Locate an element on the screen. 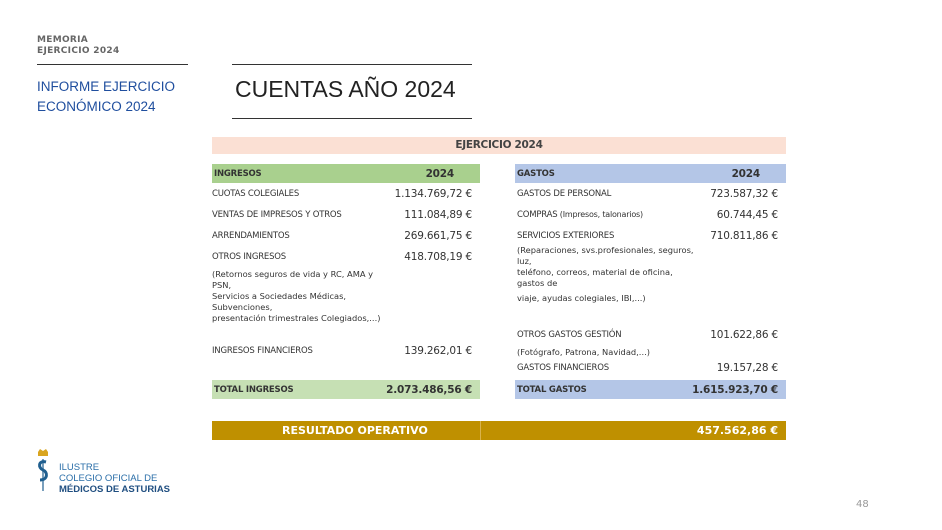 This screenshot has height=530, width=942. page-title: CUENTAS AÑO 2024 is located at coordinates (345, 89).